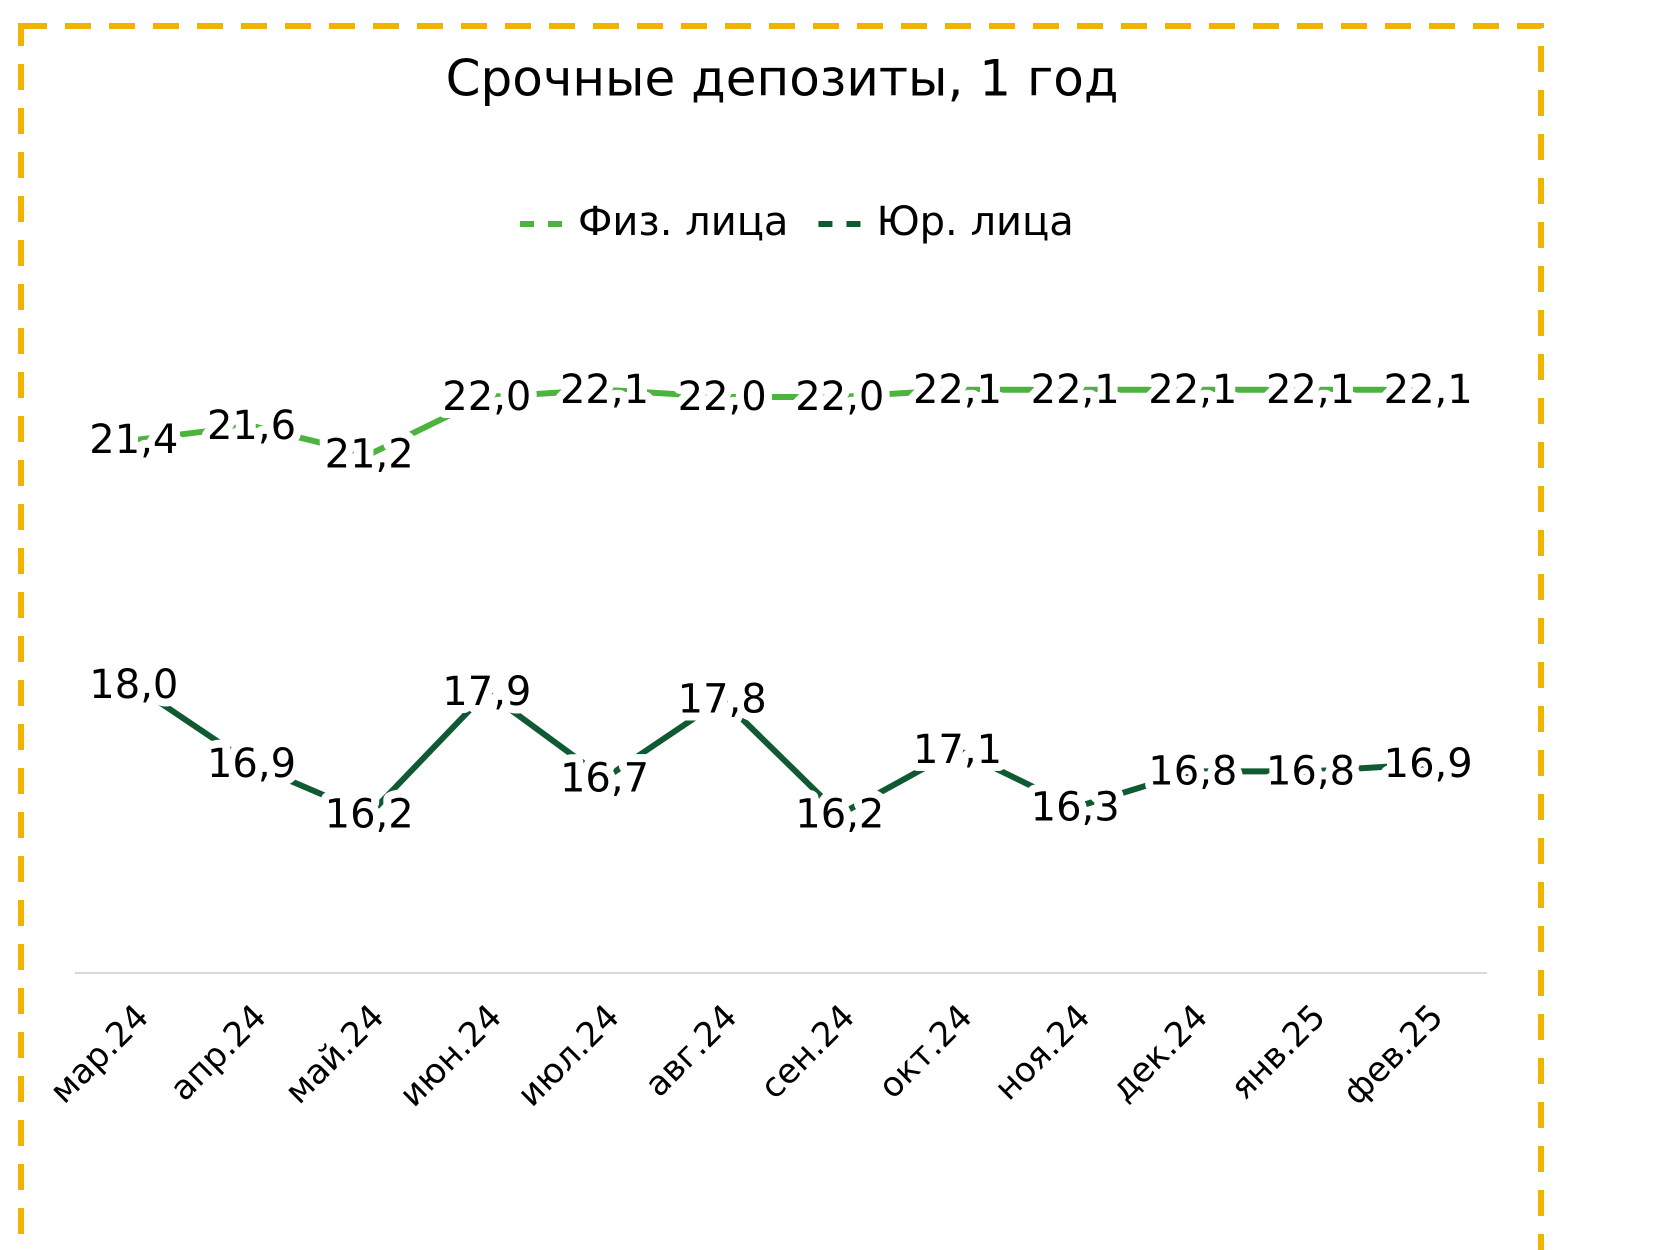 The height and width of the screenshot is (1250, 1653). Describe the element at coordinates (369, 455) in the screenshot. I see `data-label: 21,2` at that location.